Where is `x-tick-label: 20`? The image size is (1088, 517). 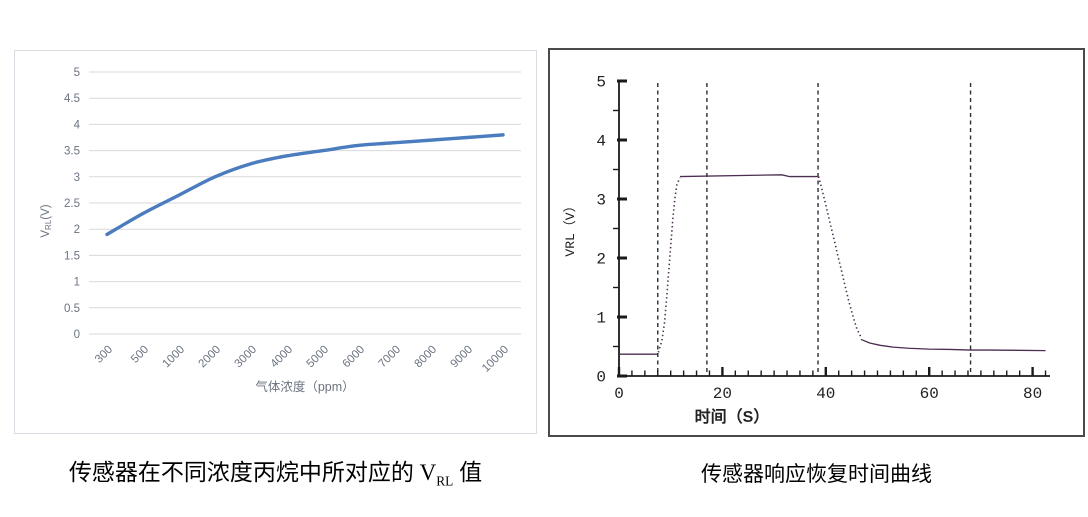
x-tick-label: 20 is located at coordinates (722, 394).